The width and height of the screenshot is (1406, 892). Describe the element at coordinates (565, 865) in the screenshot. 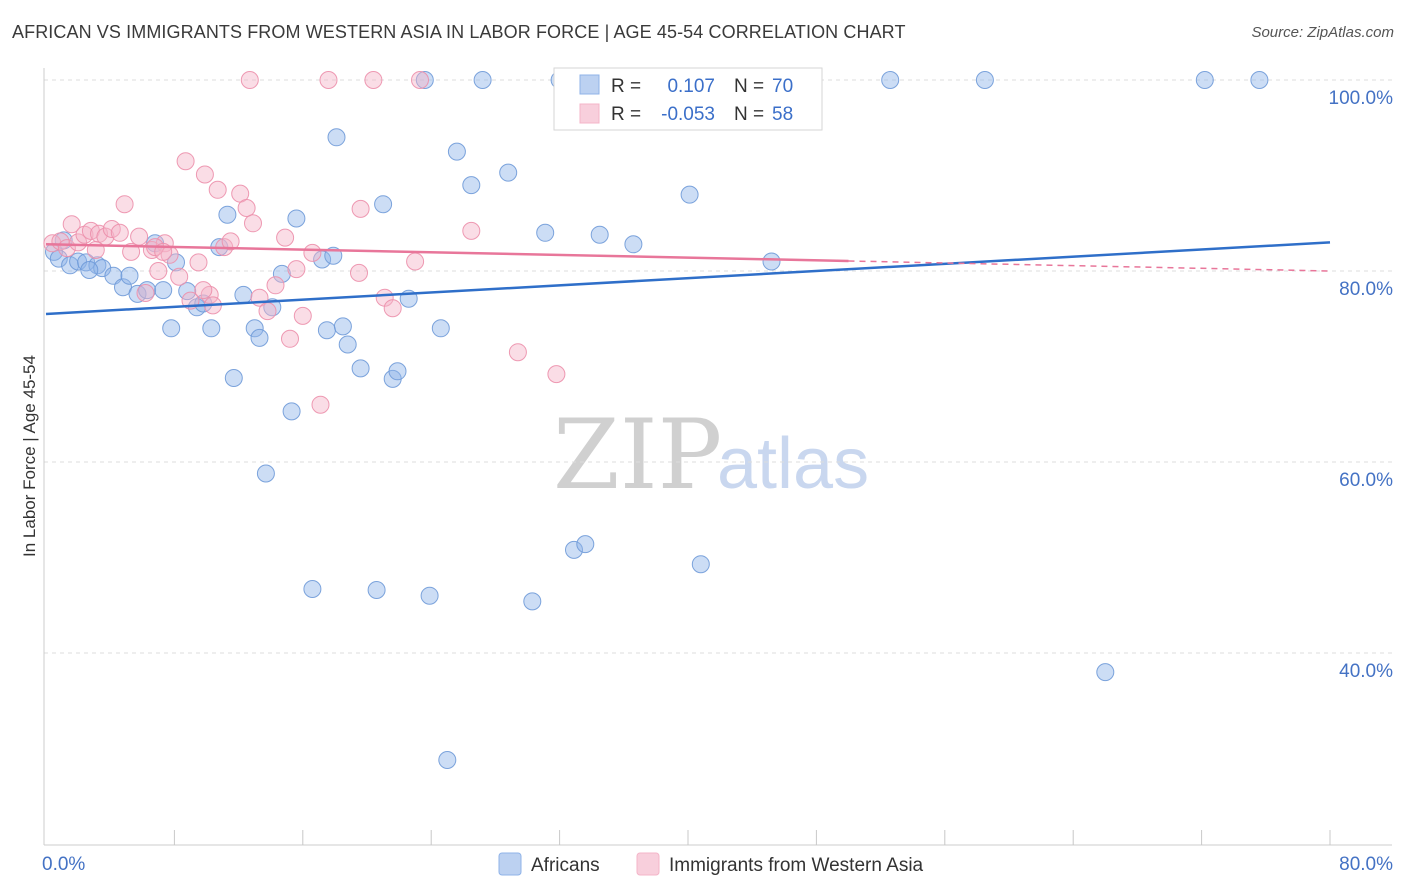

I see `legend-label-africans: Africans` at that location.